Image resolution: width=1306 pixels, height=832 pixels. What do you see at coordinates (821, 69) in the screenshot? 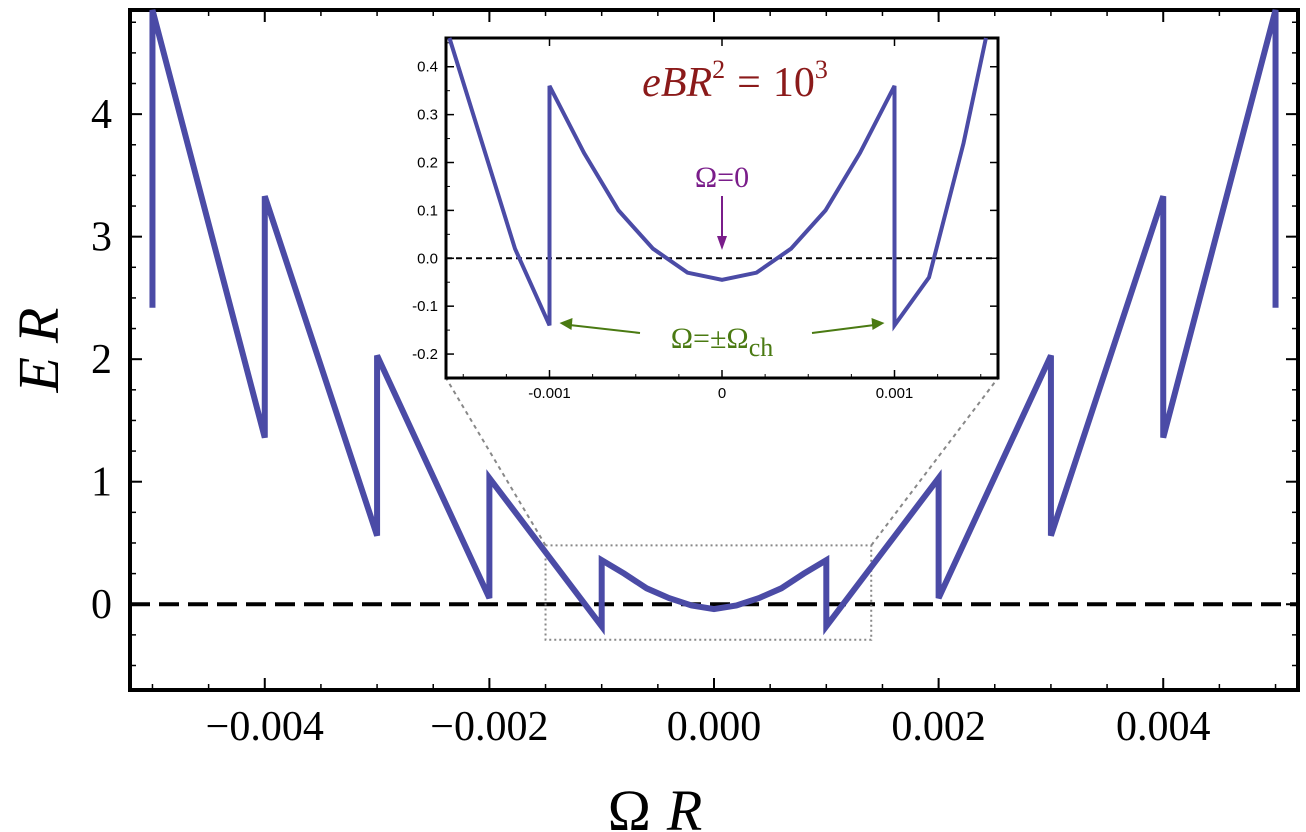
I see `inset-title-rhs-sup: 3` at bounding box center [821, 69].